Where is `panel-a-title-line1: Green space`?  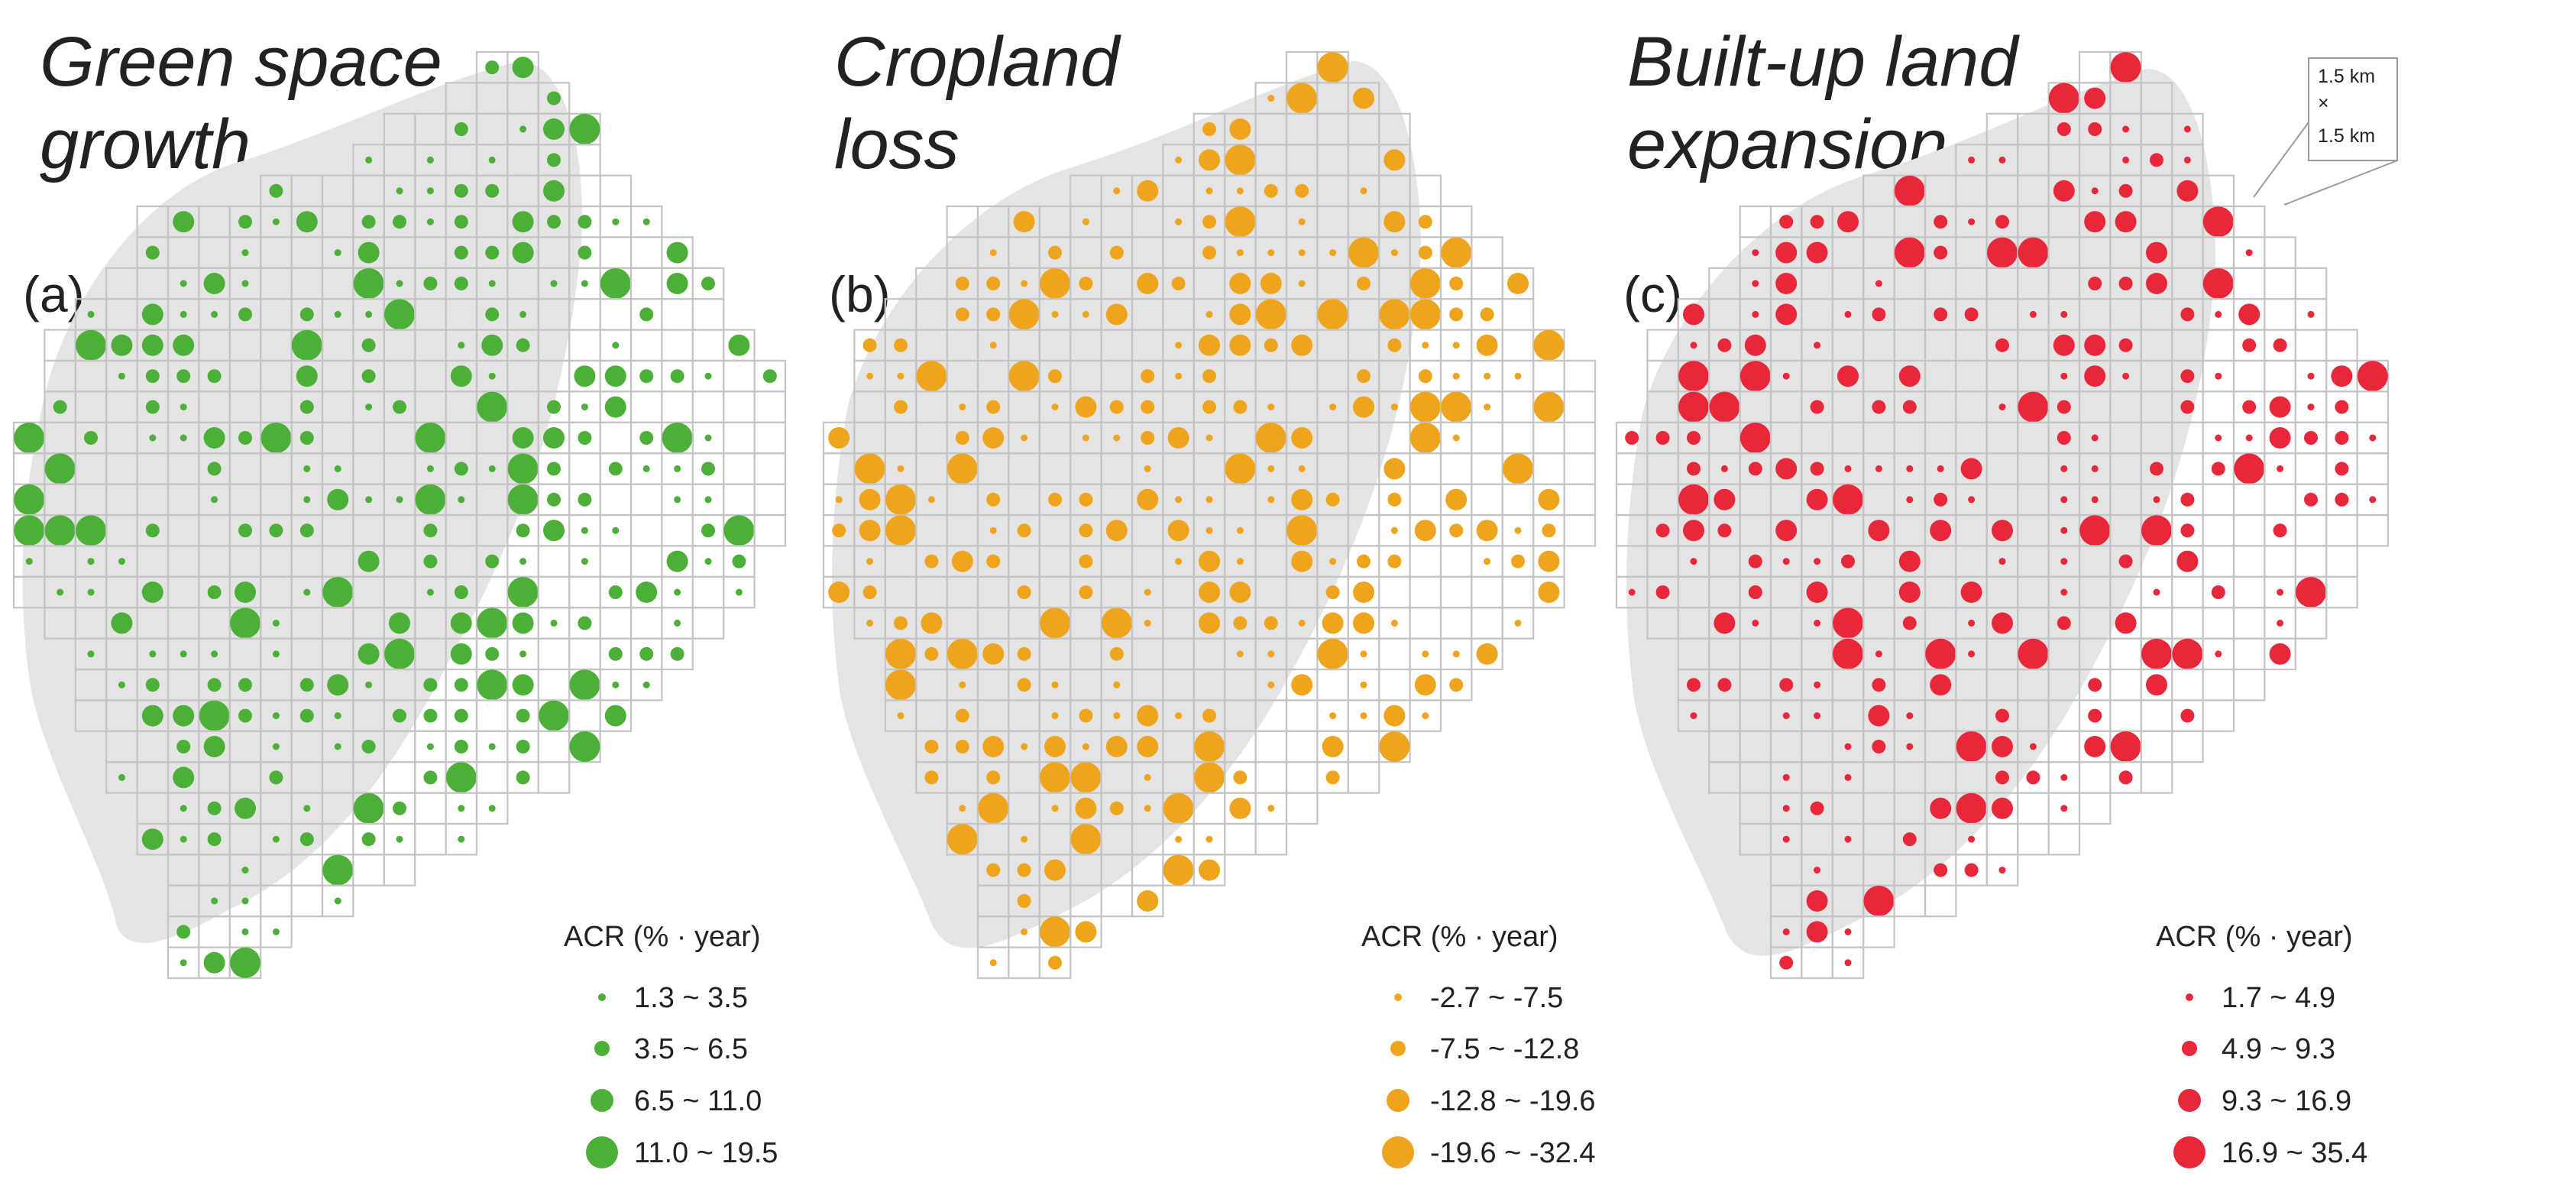
panel-a-title-line1: Green space is located at coordinates (241, 62).